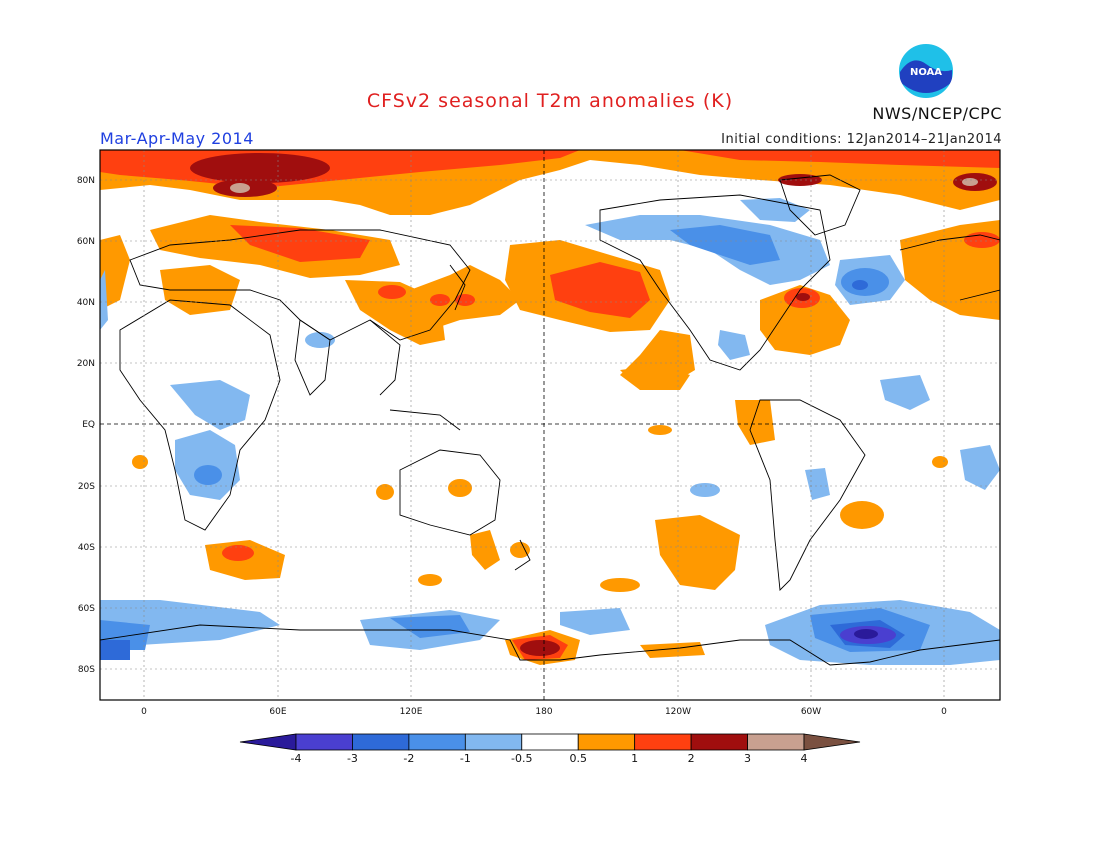 The width and height of the screenshot is (1100, 850). I want to click on season-label: Mar-Apr-May 2014, so click(177, 138).